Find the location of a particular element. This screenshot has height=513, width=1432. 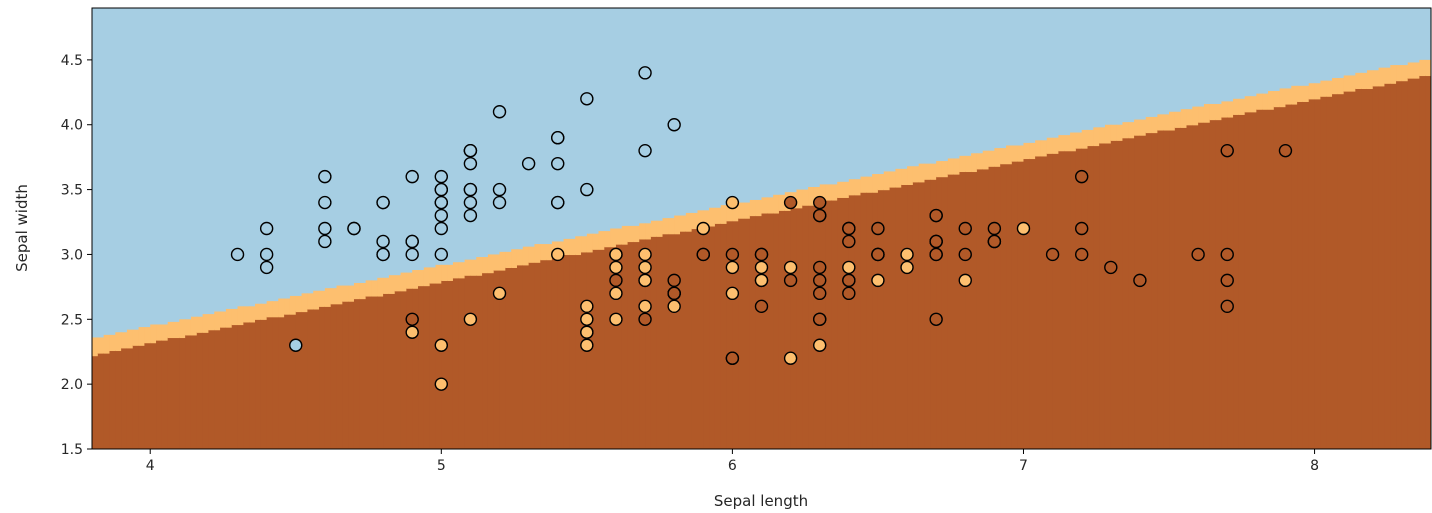

y-axis-label: Sepal width is located at coordinates (22, 228).